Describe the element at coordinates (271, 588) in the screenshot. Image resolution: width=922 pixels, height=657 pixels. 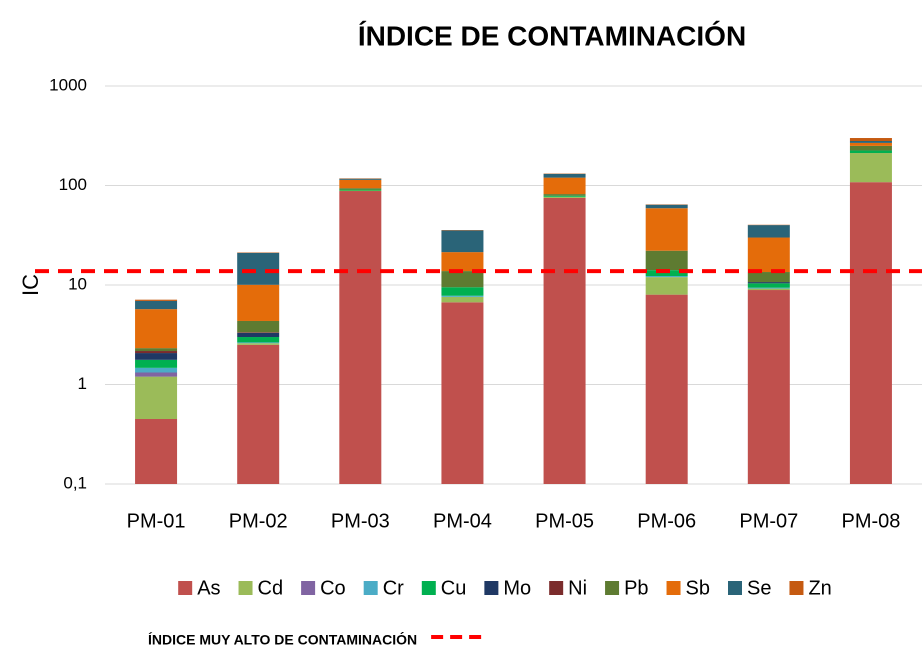
I see `legend-label: Cd` at that location.